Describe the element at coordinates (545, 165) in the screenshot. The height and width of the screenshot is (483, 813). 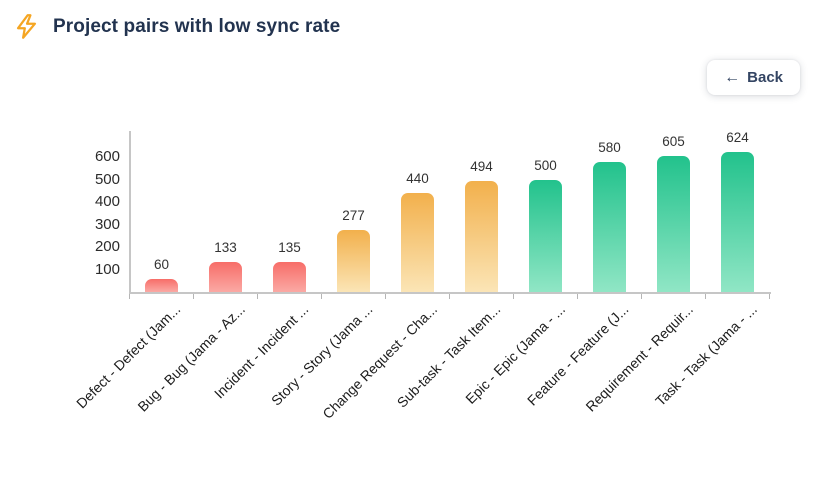
I see `bar-value-label: 500` at that location.